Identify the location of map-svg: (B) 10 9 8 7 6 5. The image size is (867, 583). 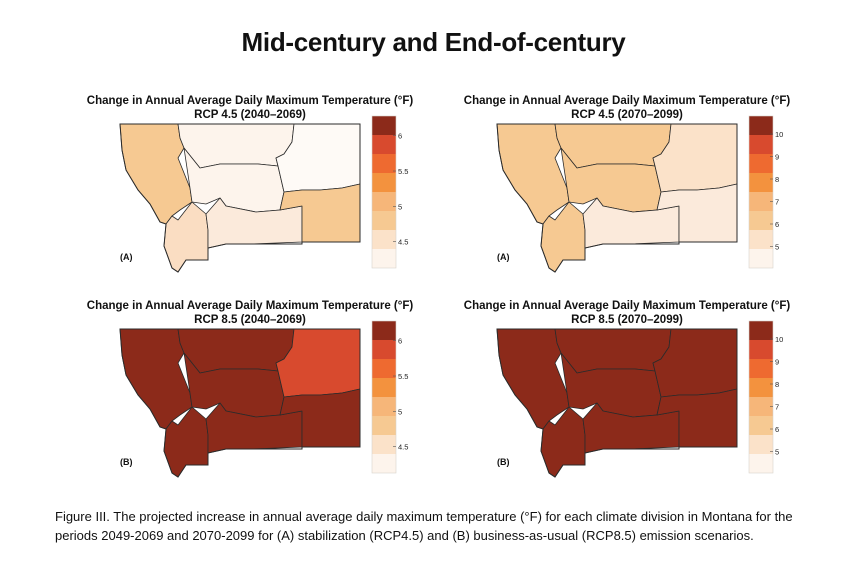
(639, 399).